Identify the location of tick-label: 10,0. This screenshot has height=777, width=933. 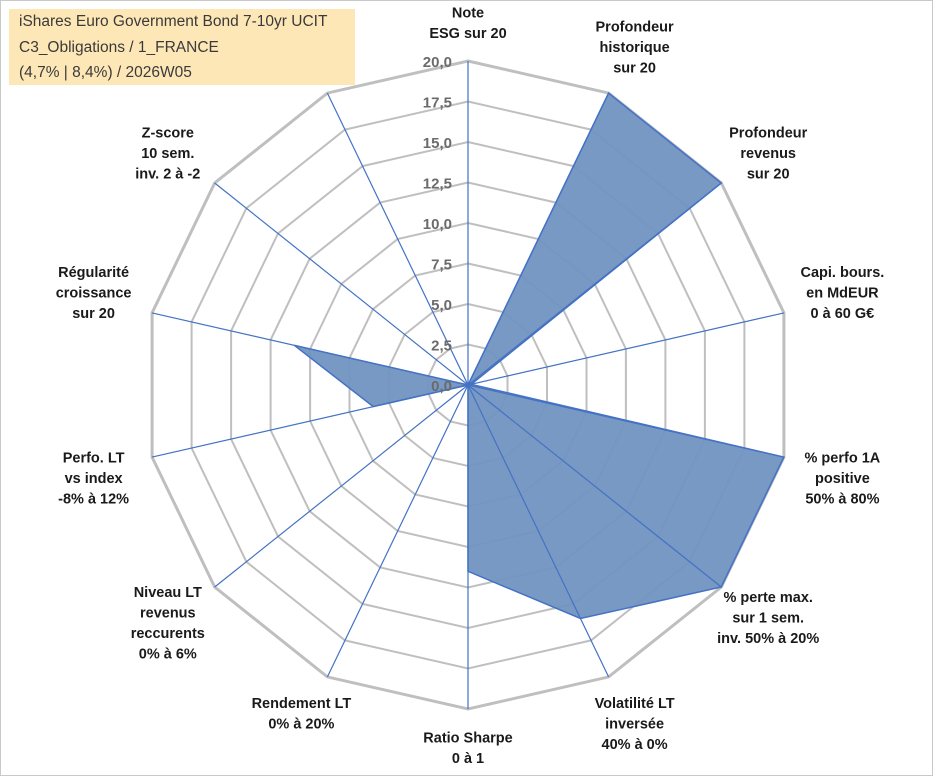
(437, 224).